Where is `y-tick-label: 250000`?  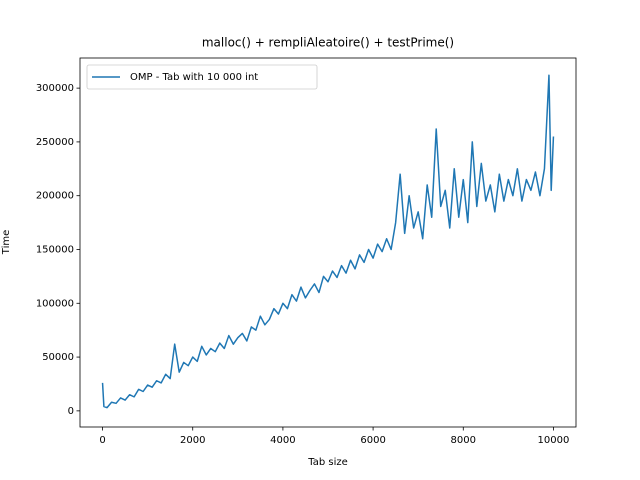 y-tick-label: 250000 is located at coordinates (55, 142).